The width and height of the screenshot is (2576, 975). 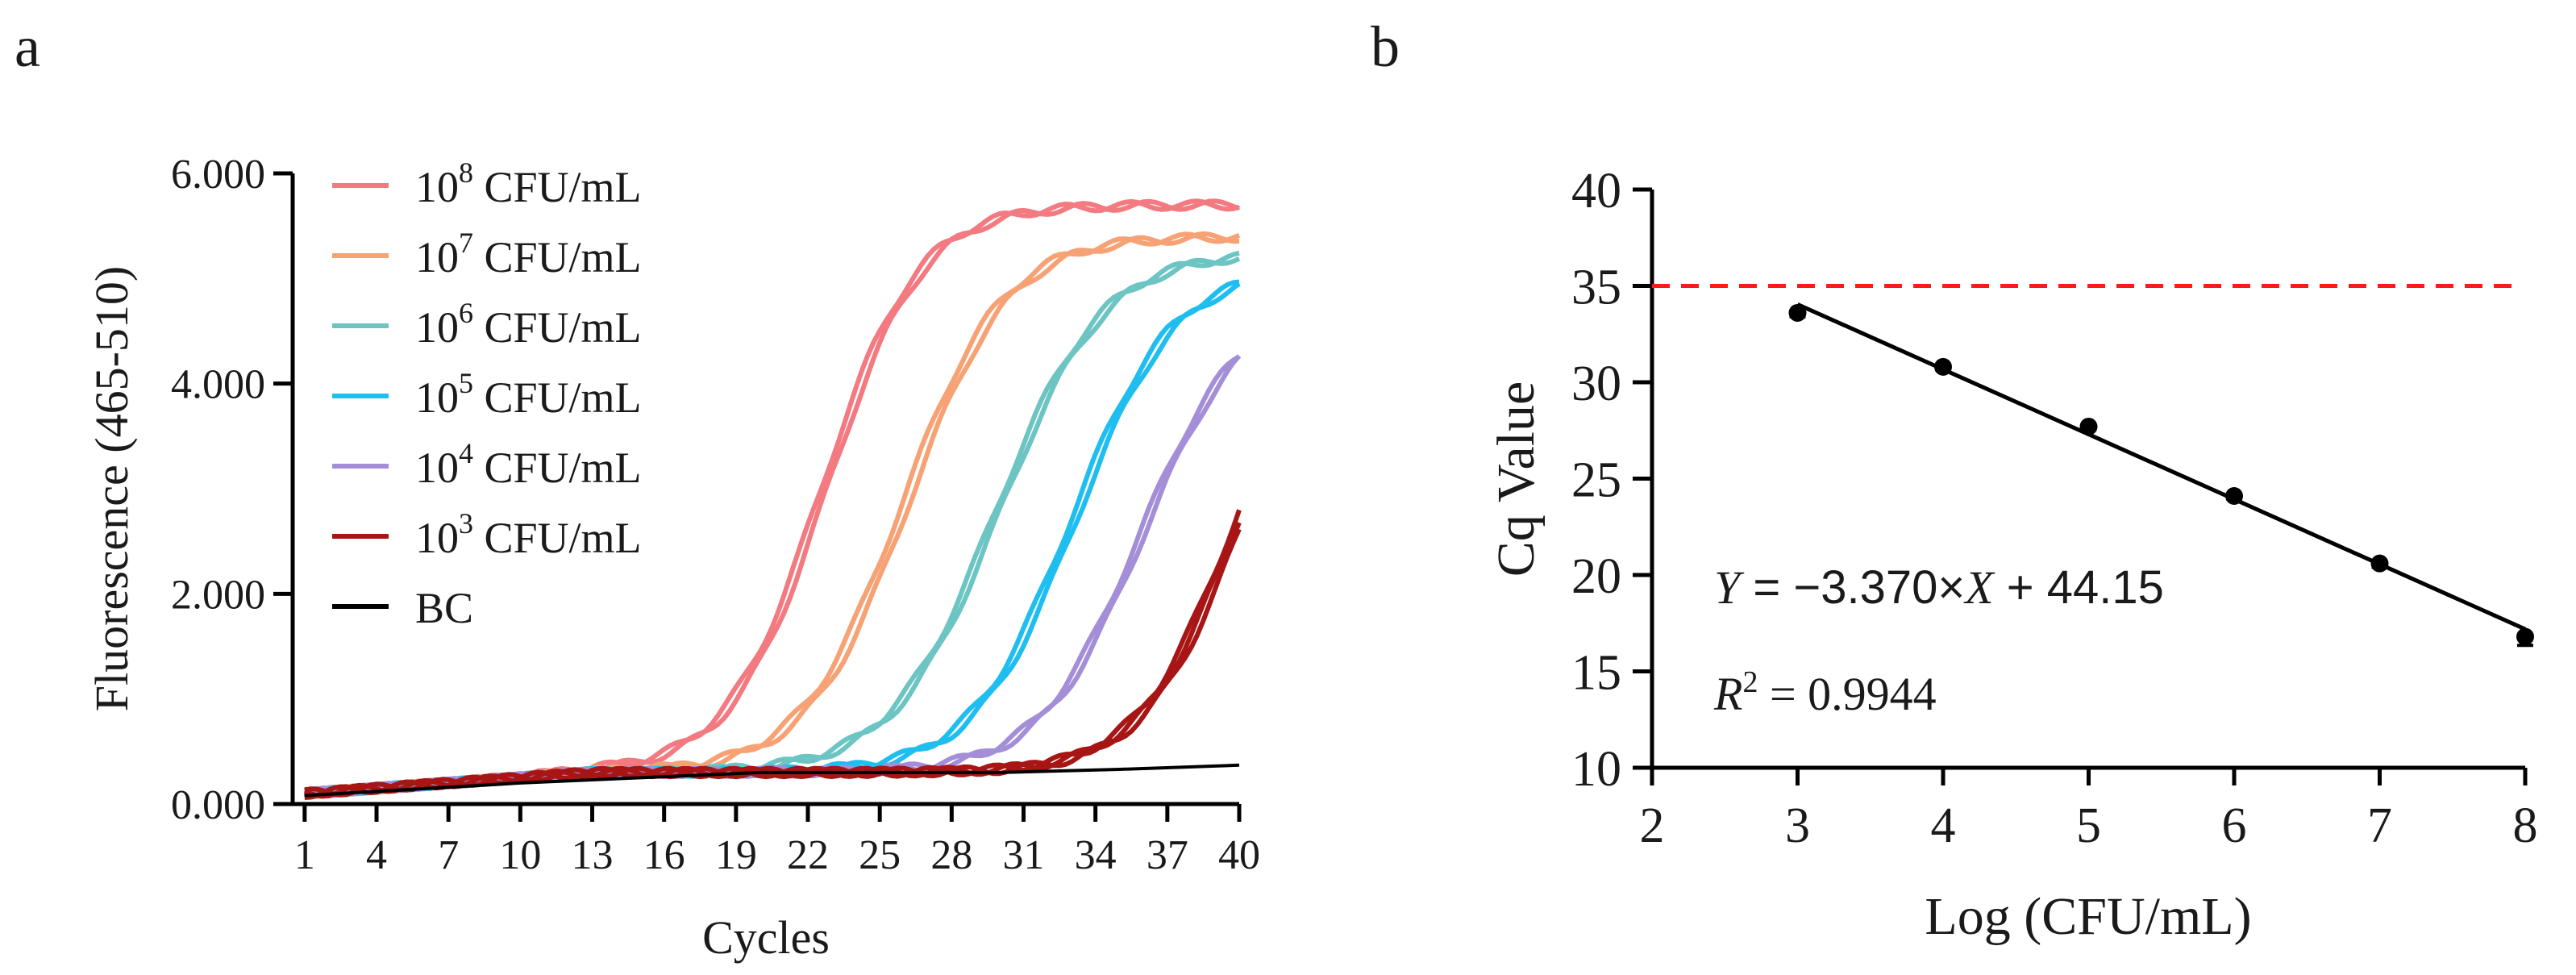 What do you see at coordinates (218, 805) in the screenshot?
I see `panel-a-y-tick-label: 0.000` at bounding box center [218, 805].